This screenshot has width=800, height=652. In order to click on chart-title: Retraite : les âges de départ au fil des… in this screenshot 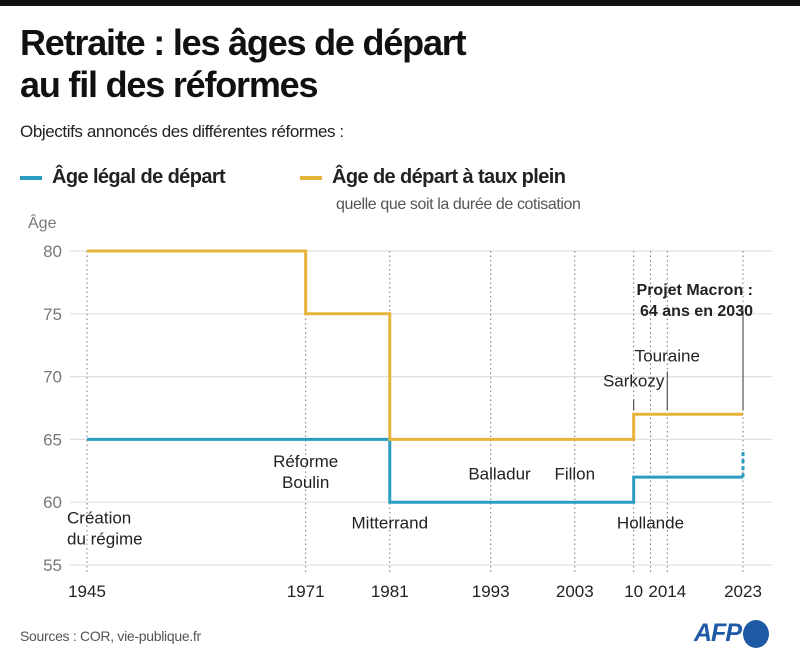, I will do `click(243, 64)`.